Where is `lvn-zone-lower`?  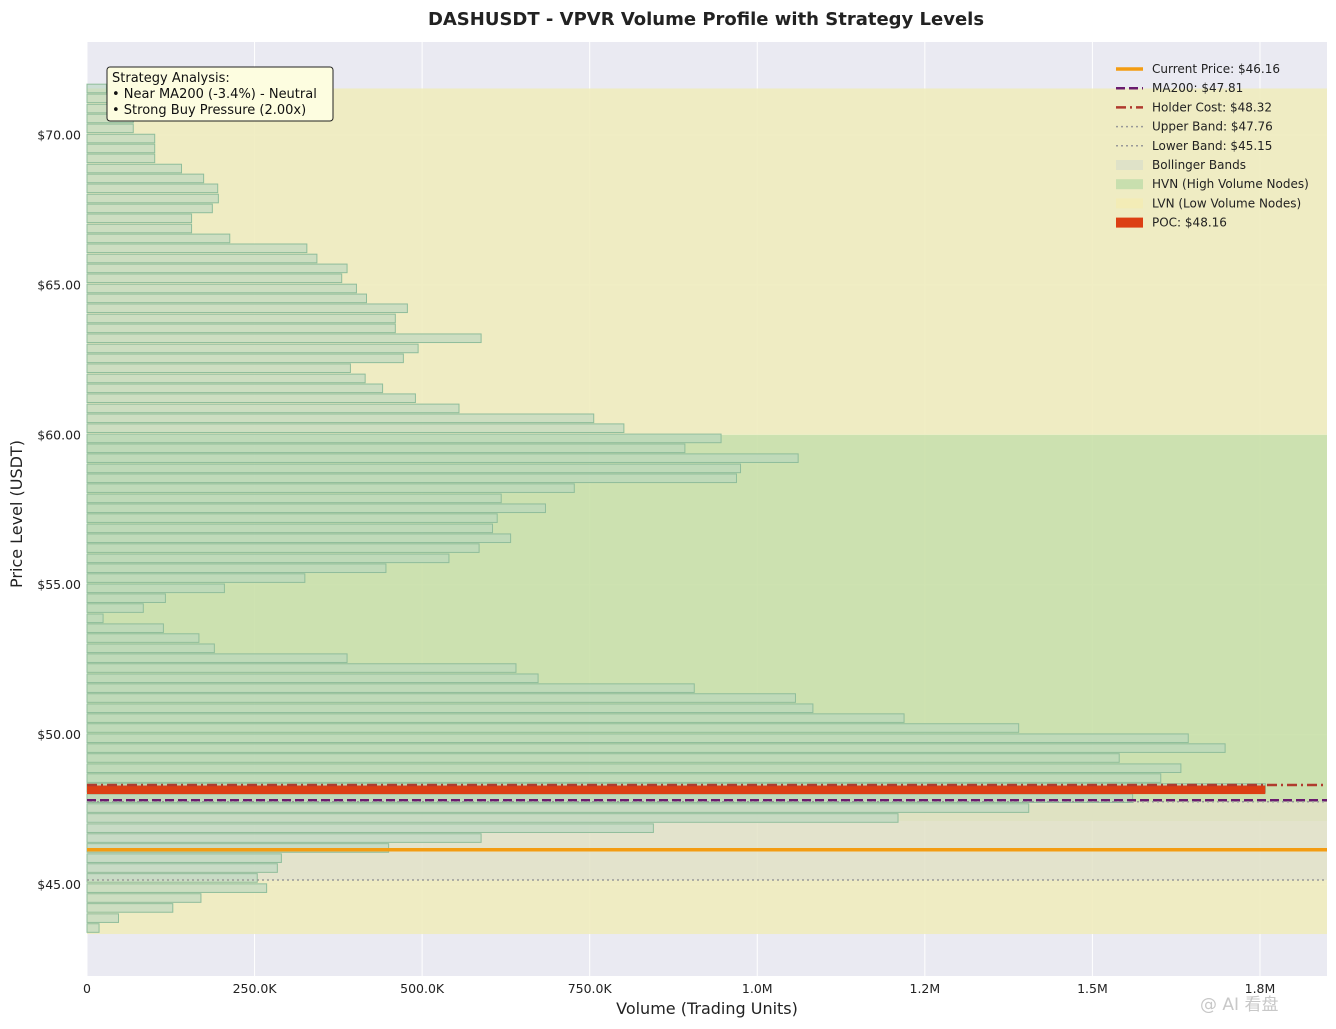
lvn-zone-lower is located at coordinates (707, 907).